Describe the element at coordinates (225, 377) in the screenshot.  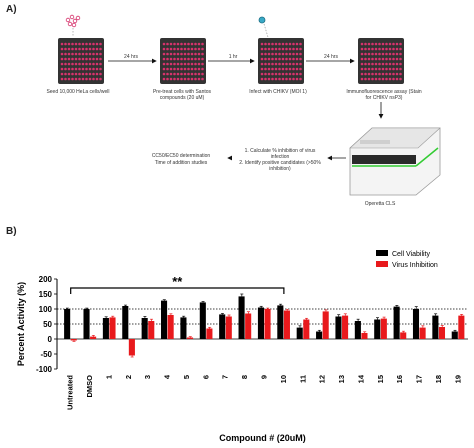
I see `x-tick-label: 7` at that location.